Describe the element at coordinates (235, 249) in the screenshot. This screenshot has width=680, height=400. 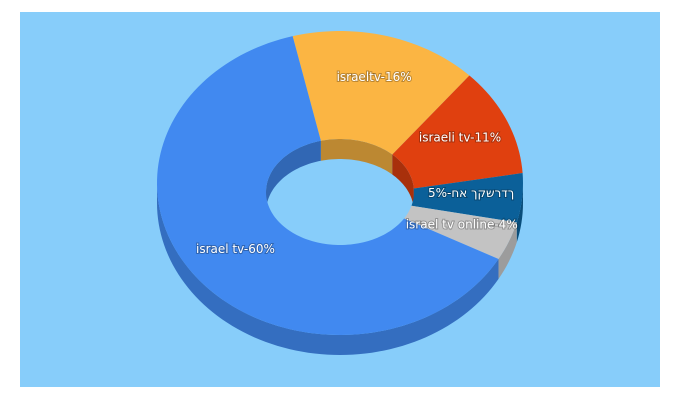
I see `slice-label: israel tv-60%` at that location.